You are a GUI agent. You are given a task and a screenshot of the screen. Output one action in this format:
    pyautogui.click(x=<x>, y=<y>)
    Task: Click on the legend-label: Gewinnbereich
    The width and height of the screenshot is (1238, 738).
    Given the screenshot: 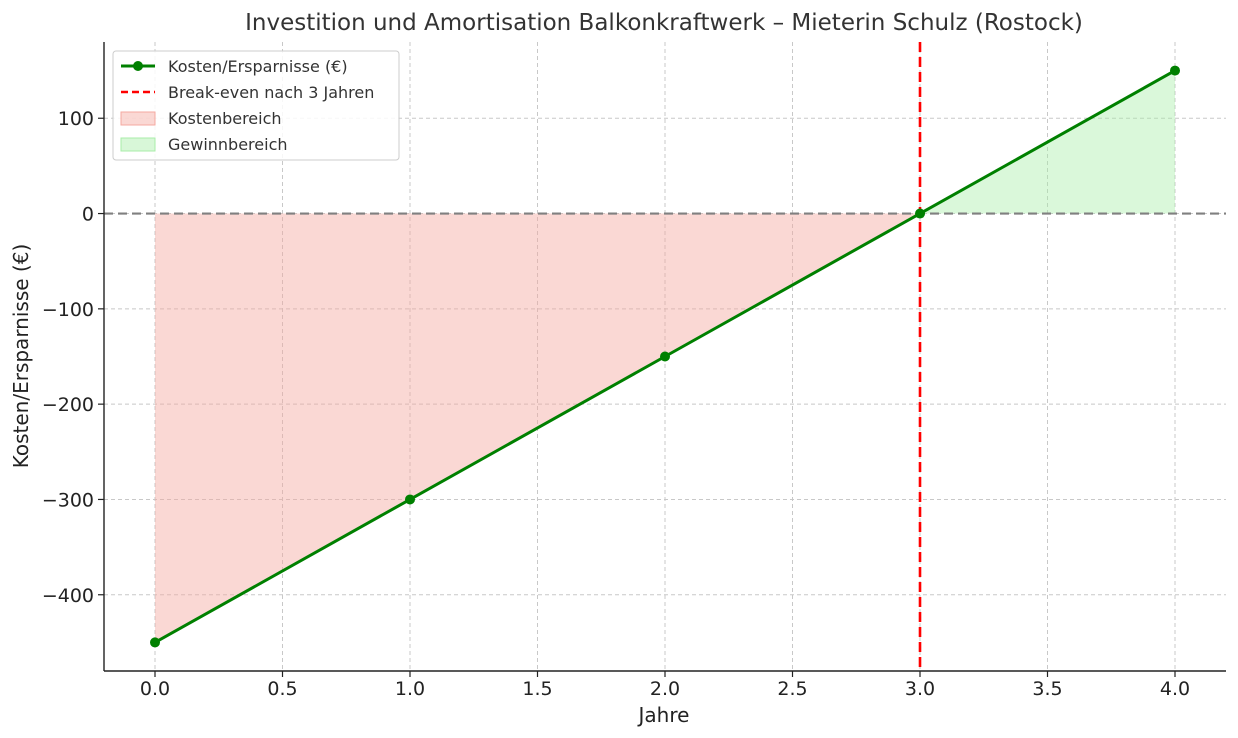 What is the action you would take?
    pyautogui.click(x=228, y=144)
    